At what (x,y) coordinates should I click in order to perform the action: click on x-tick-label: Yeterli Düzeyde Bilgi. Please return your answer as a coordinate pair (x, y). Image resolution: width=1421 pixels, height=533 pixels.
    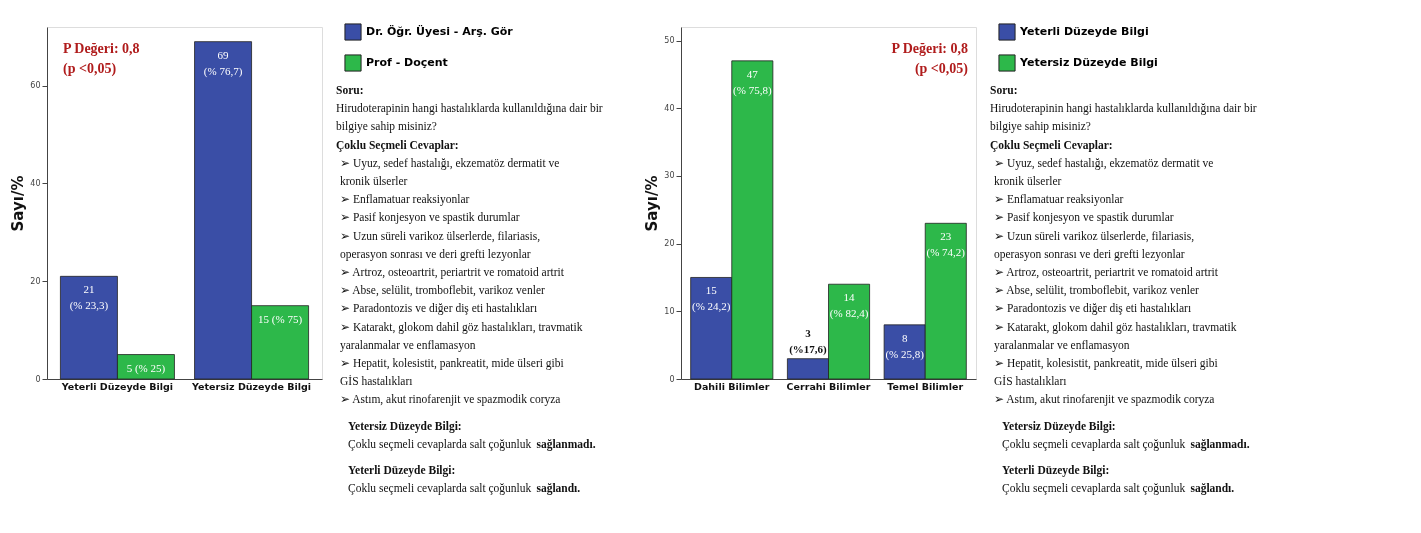
    Looking at the image, I should click on (116, 386).